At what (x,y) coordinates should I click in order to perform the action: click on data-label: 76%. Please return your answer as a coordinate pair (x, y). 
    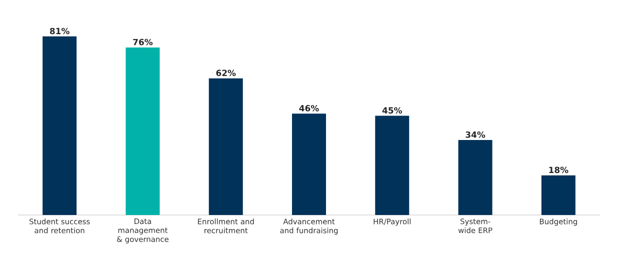
    Looking at the image, I should click on (143, 42).